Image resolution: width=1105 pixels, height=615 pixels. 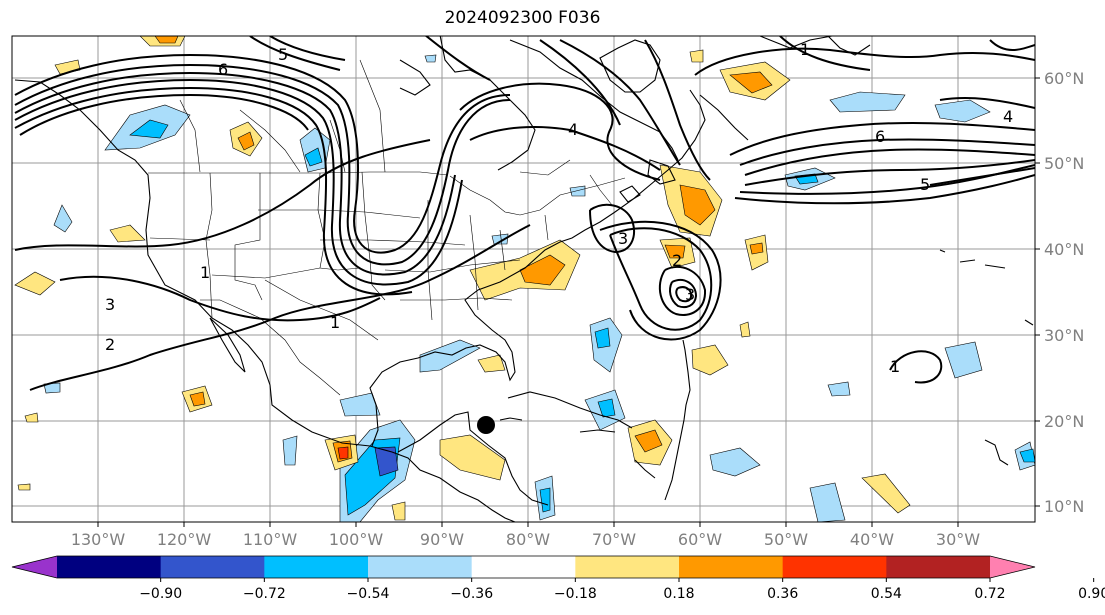 I want to click on contour-label-5b: 5, so click(x=925, y=184).